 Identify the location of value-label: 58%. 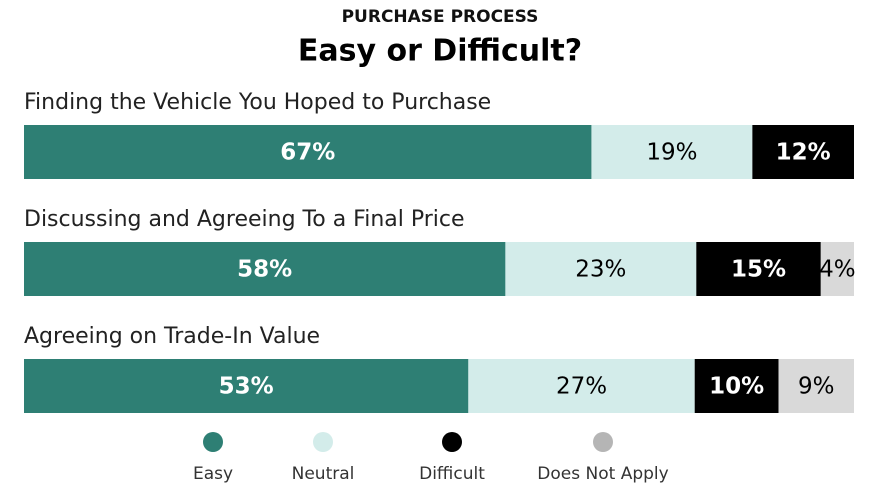
(264, 270).